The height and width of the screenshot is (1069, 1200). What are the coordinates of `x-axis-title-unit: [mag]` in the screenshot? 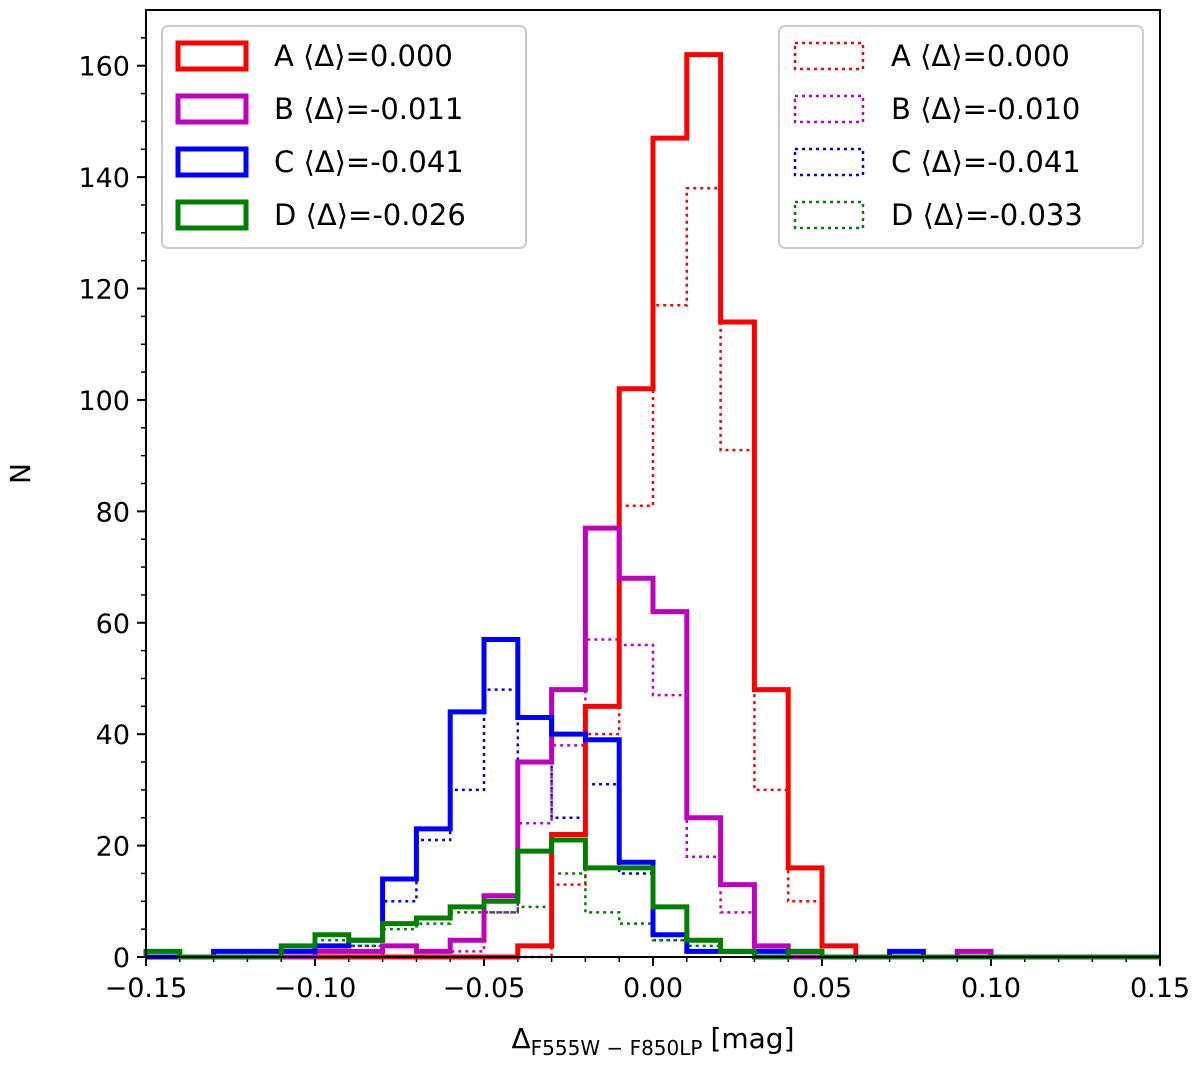 It's located at (752, 1038).